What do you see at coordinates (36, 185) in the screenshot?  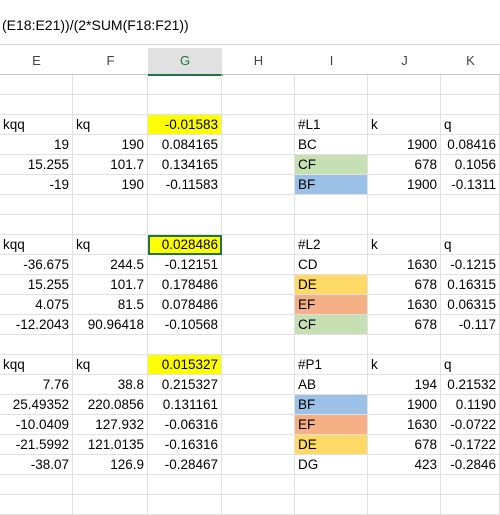 I see `data-cell-e: -19` at bounding box center [36, 185].